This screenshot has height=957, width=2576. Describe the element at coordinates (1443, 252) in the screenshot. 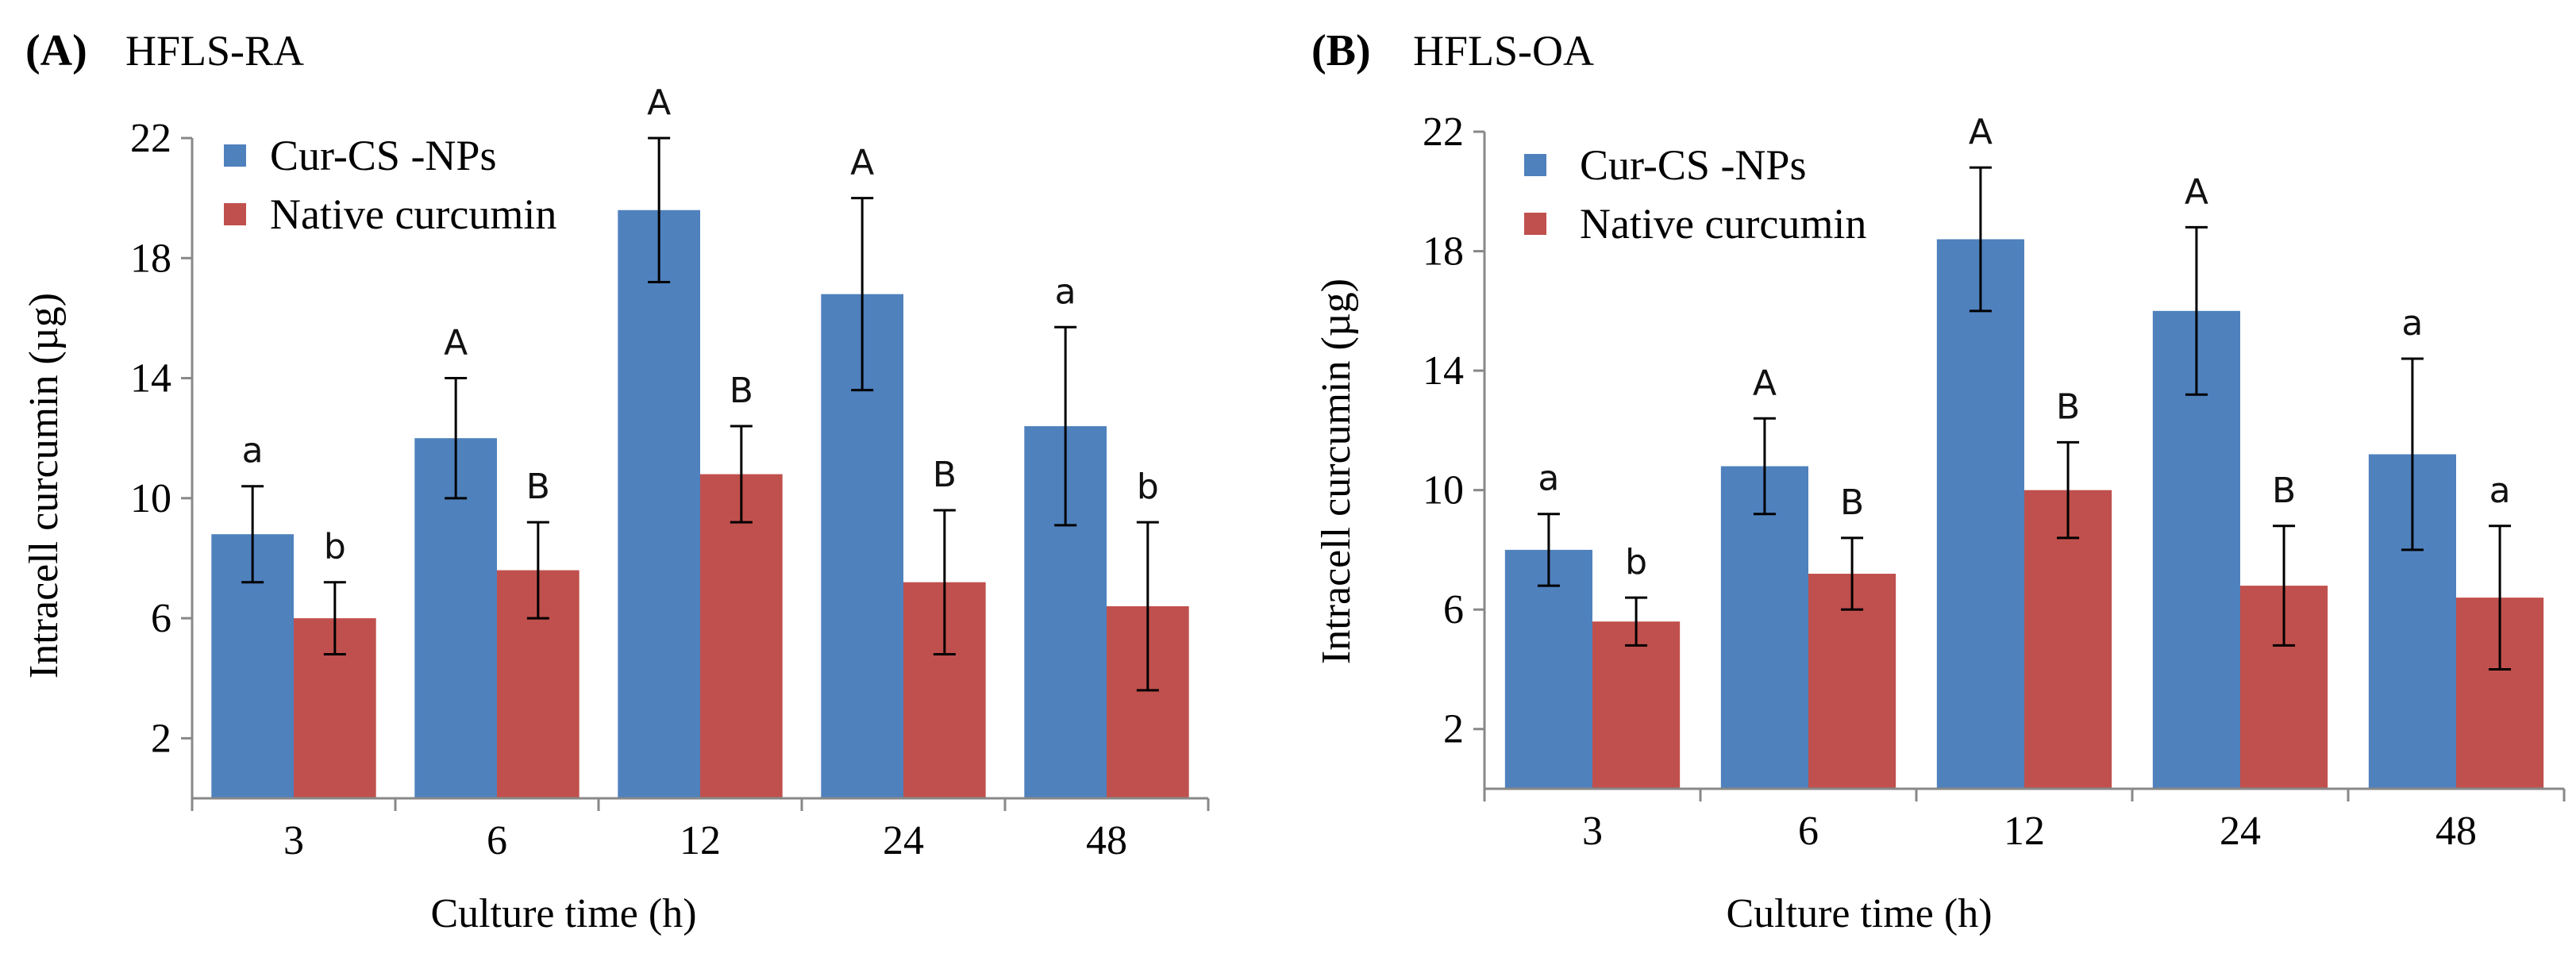

I see `panel-b-y-tick-label: 18` at that location.